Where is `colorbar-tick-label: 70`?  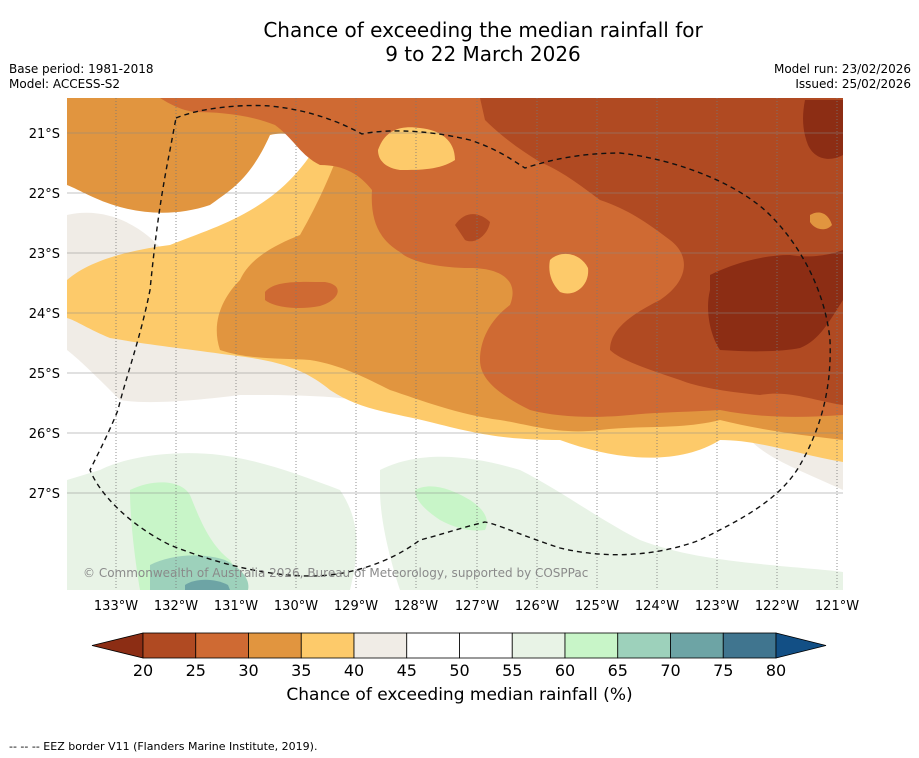 colorbar-tick-label: 70 is located at coordinates (670, 670).